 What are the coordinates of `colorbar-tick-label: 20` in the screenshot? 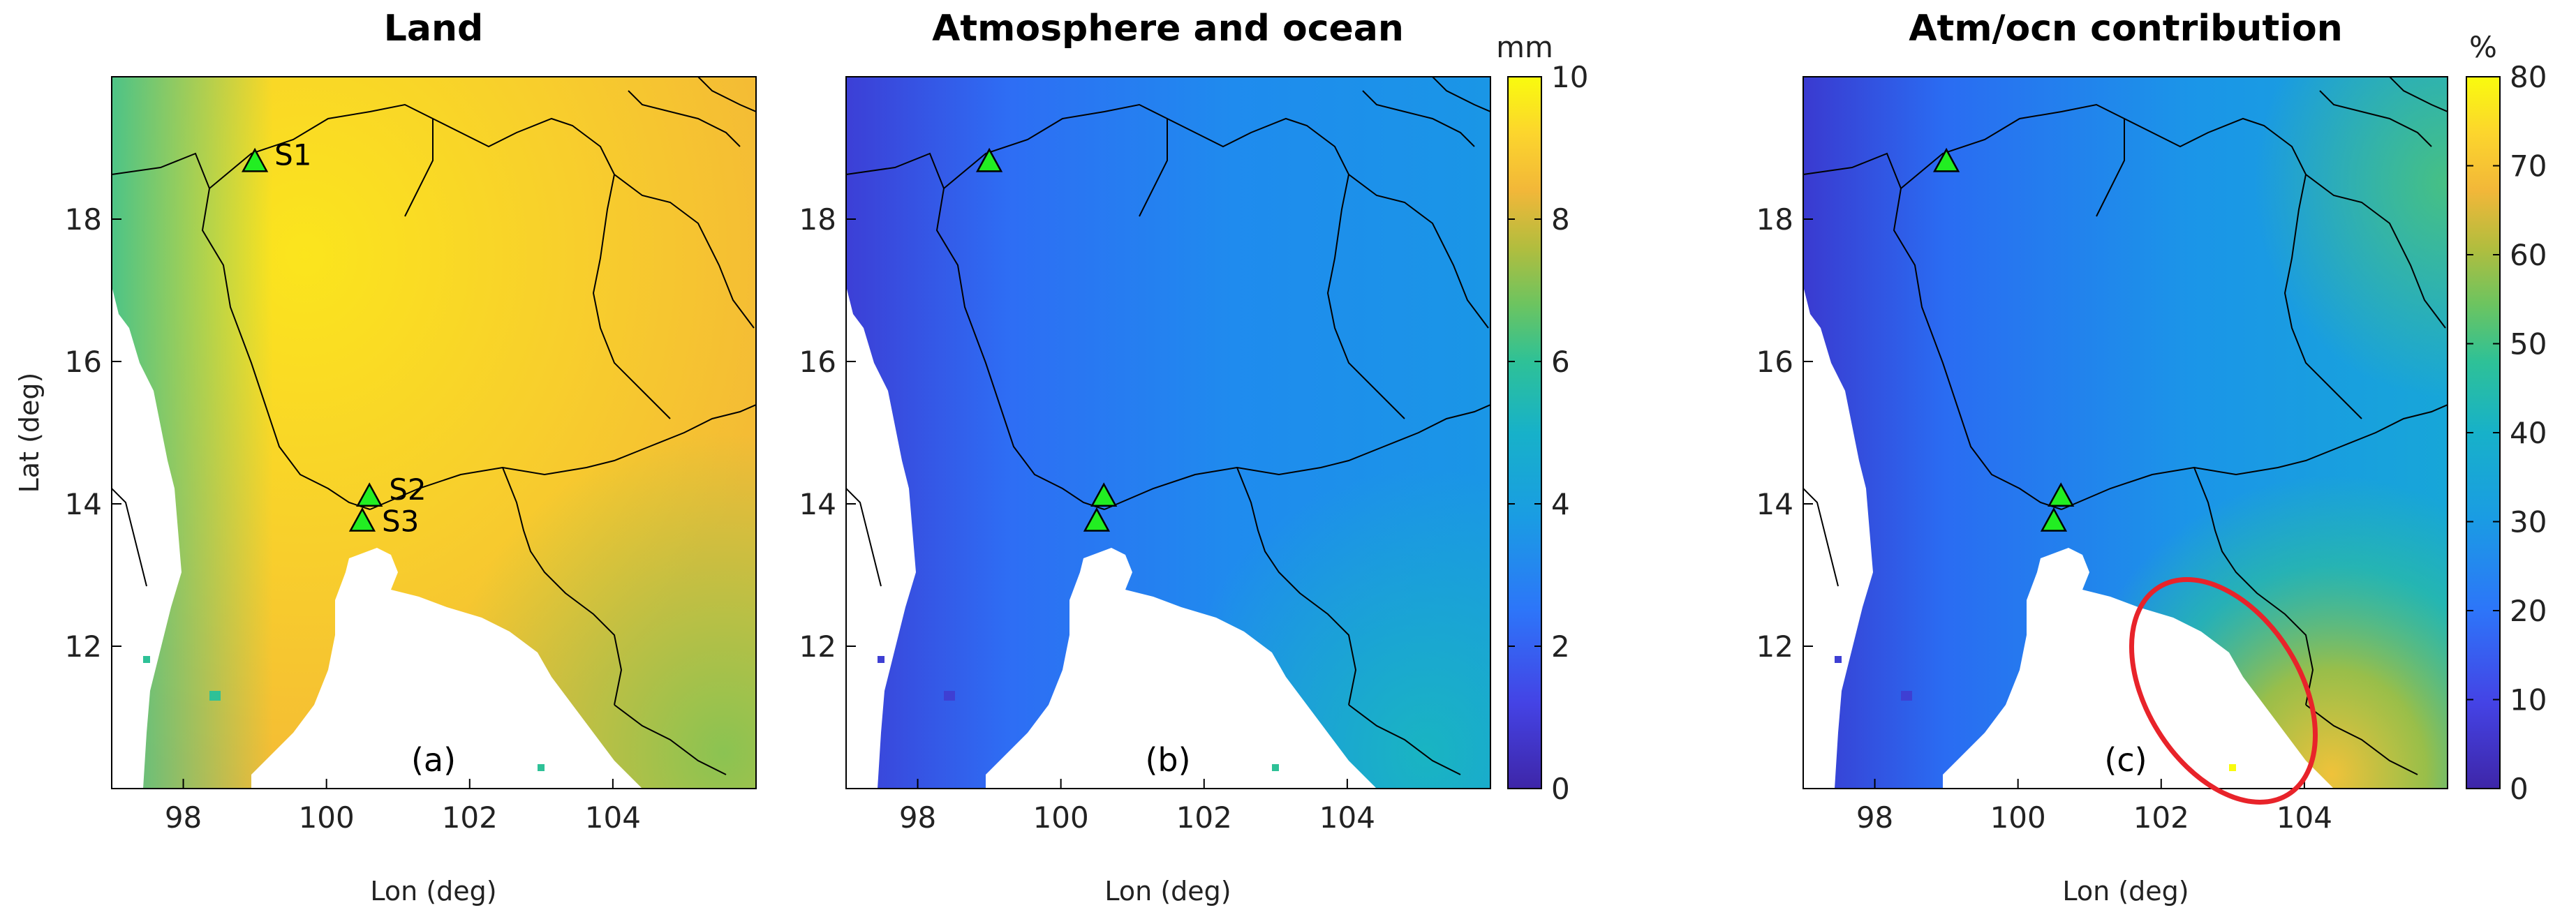 It's located at (2528, 611).